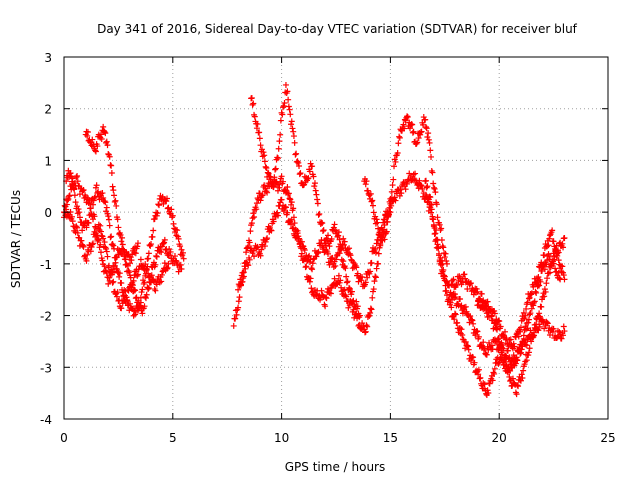  What do you see at coordinates (46, 420) in the screenshot?
I see `y-tick-label: -4` at bounding box center [46, 420].